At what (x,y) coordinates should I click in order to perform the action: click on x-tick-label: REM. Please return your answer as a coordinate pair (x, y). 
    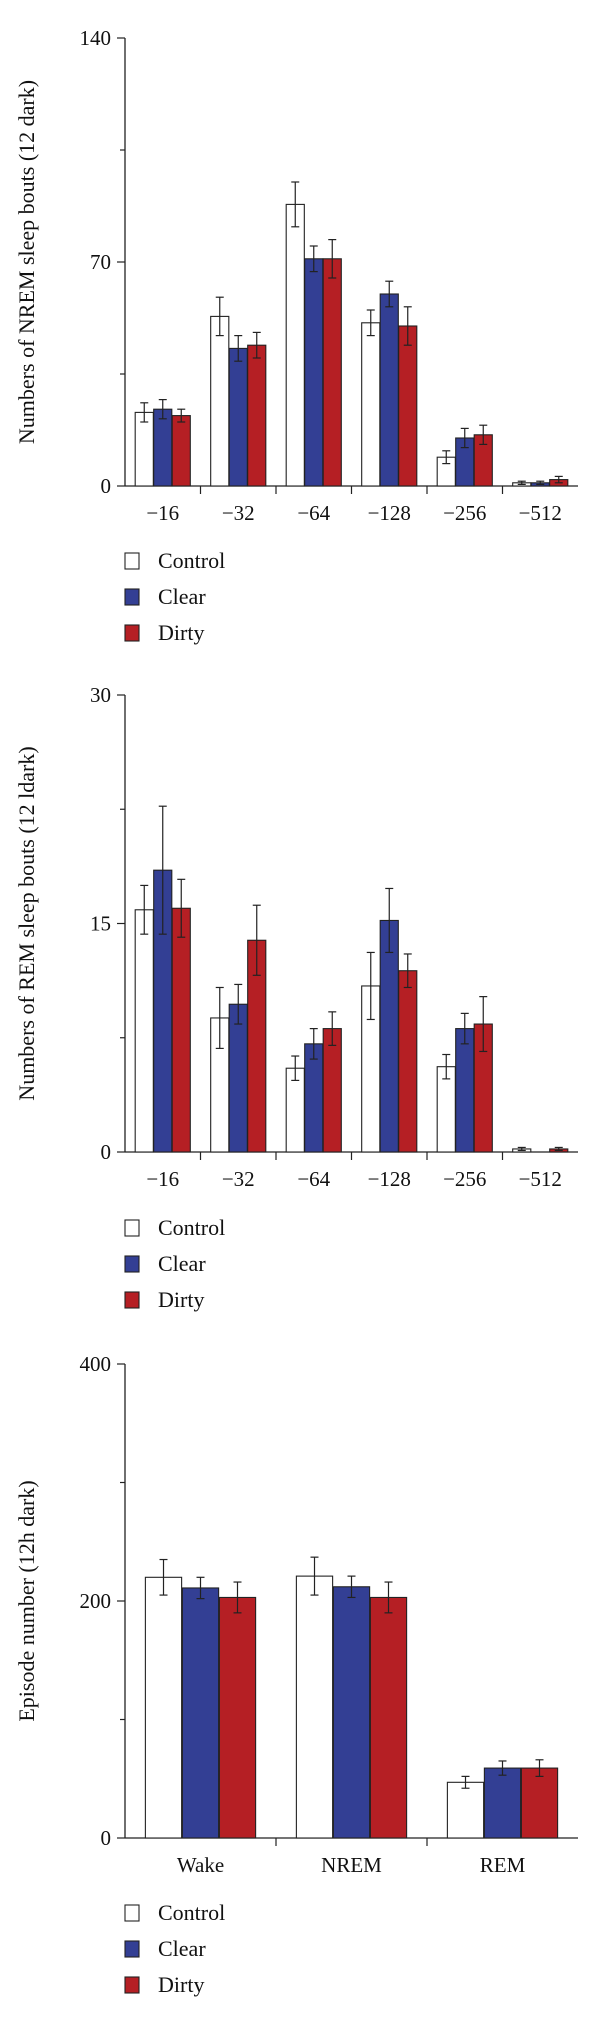
    Looking at the image, I should click on (503, 1865).